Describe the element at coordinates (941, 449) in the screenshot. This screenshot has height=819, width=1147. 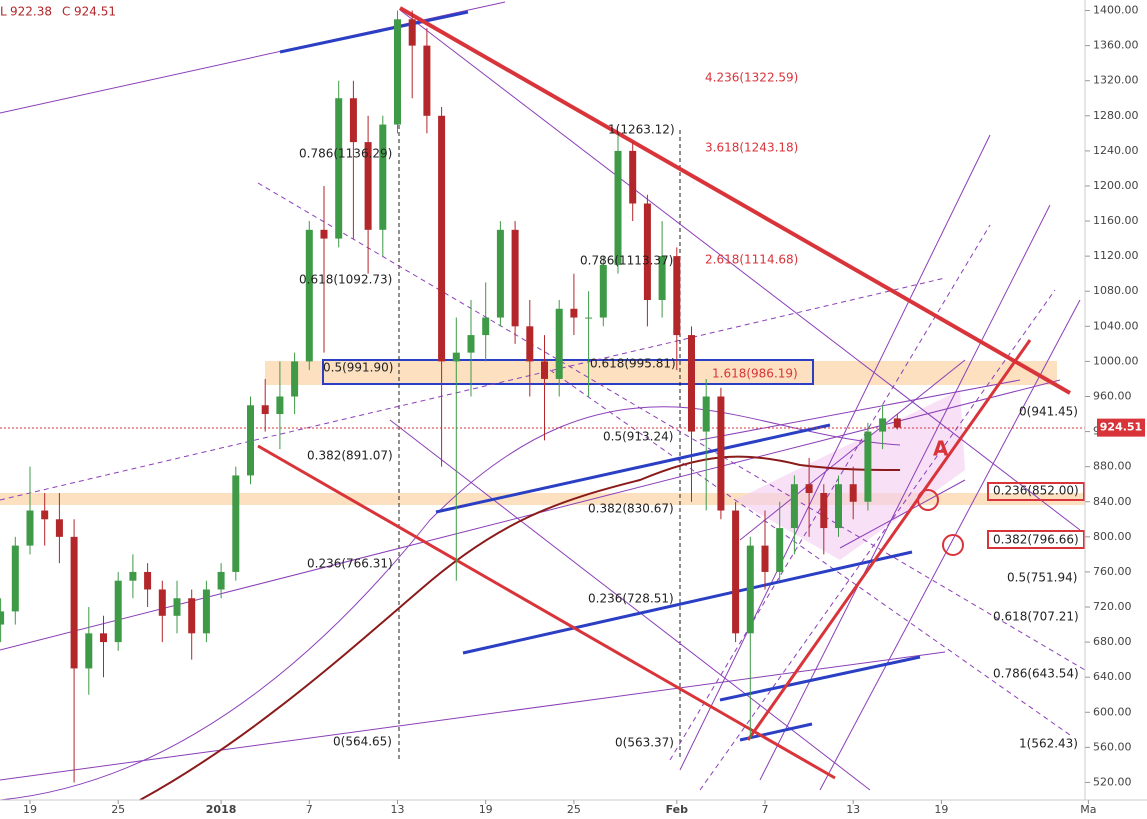
I see `fib-label: A` at that location.